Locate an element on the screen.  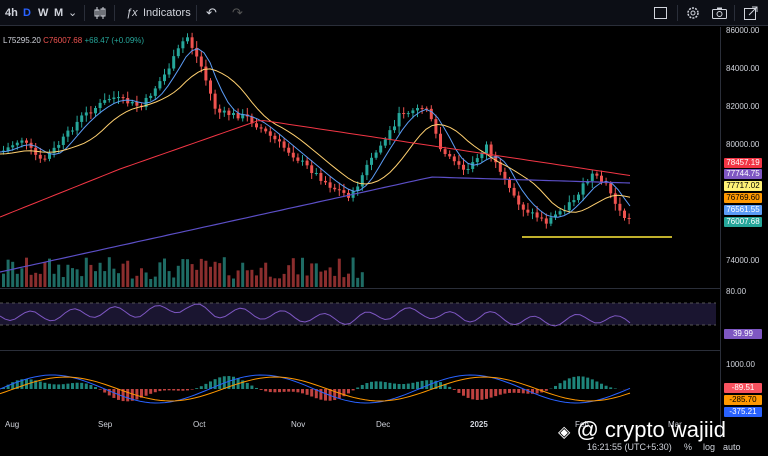
timeframe-4h: 4h is located at coordinates (11, 13).